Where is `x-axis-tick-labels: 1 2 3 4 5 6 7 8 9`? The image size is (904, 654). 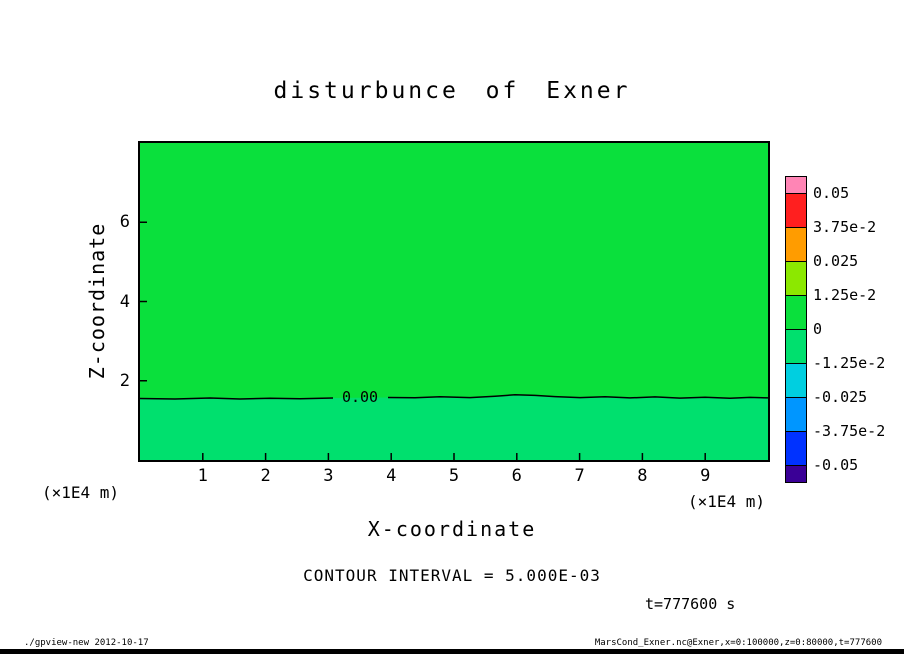
x-axis-tick-labels: 1 2 3 4 5 6 7 8 9 is located at coordinates (454, 476).